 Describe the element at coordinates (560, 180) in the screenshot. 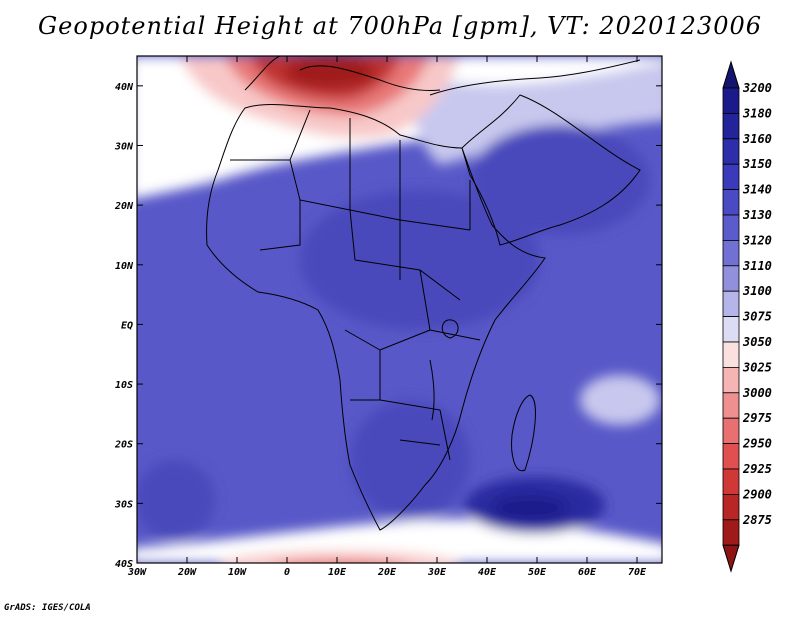

I see `field-blue-arabia` at that location.